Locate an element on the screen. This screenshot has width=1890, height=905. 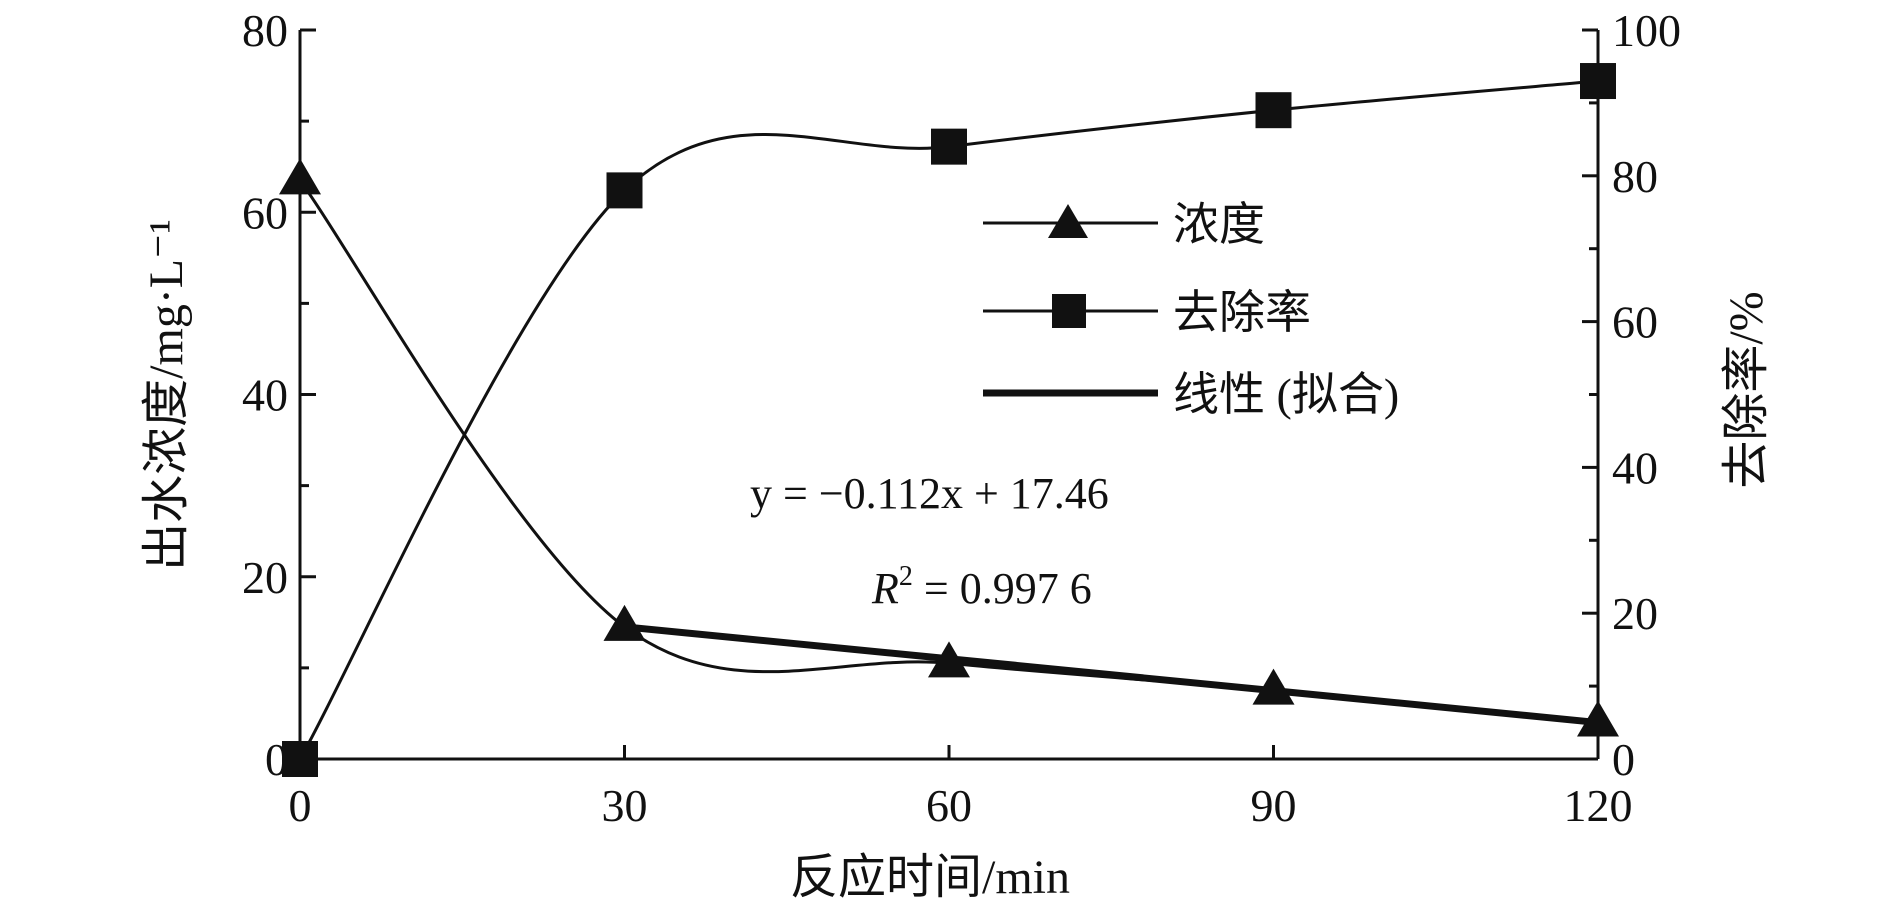
legend-square-marker is located at coordinates (1069, 311).